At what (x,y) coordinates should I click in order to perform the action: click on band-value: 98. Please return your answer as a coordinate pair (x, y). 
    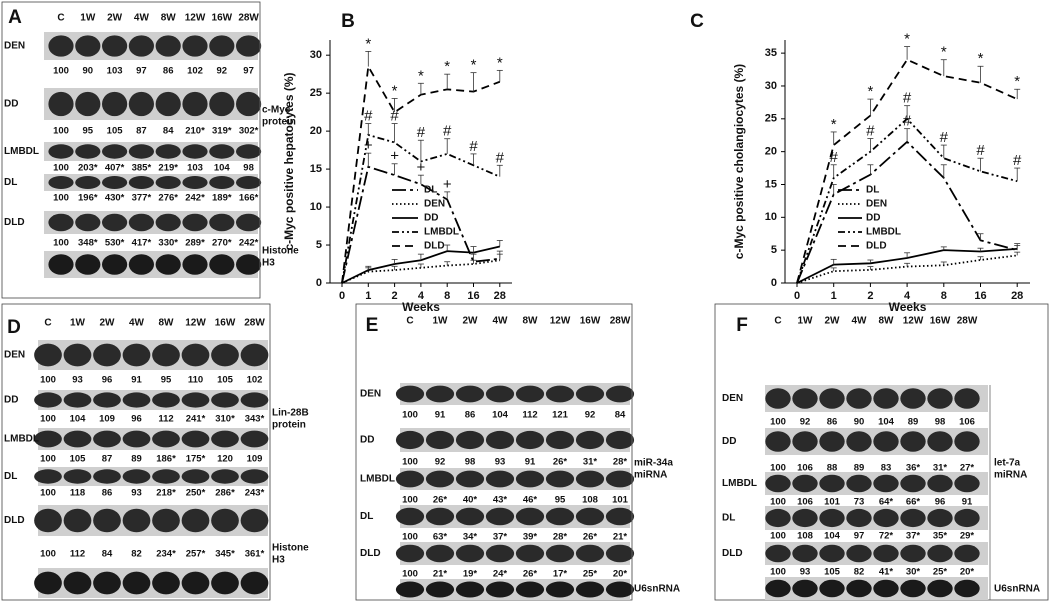
    Looking at the image, I should click on (248, 168).